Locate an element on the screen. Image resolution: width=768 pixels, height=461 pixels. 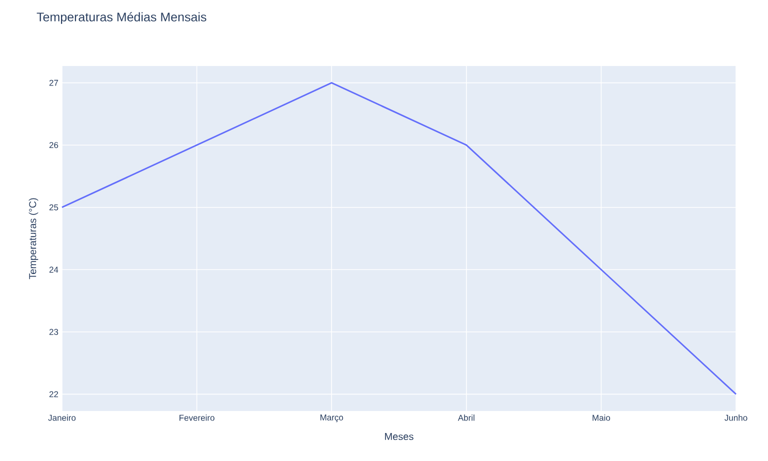
y-tick-label: 26 is located at coordinates (53, 145).